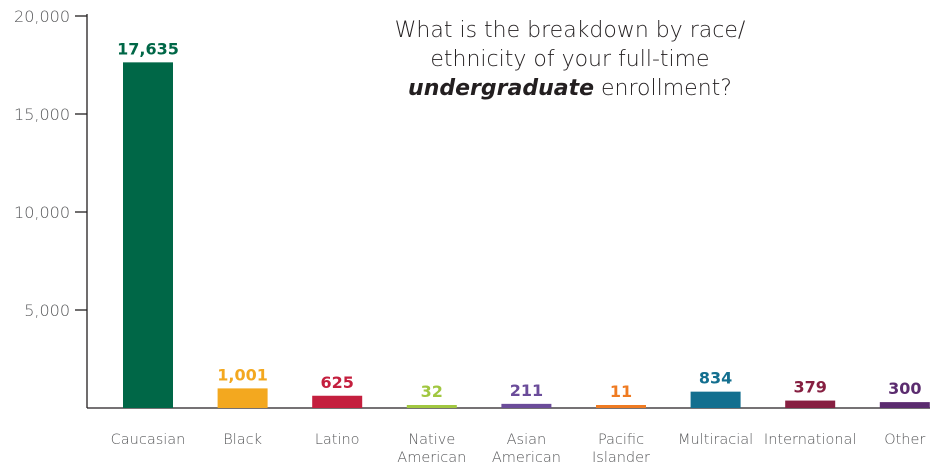 The width and height of the screenshot is (930, 469). Describe the element at coordinates (432, 391) in the screenshot. I see `value-label: 32` at that location.